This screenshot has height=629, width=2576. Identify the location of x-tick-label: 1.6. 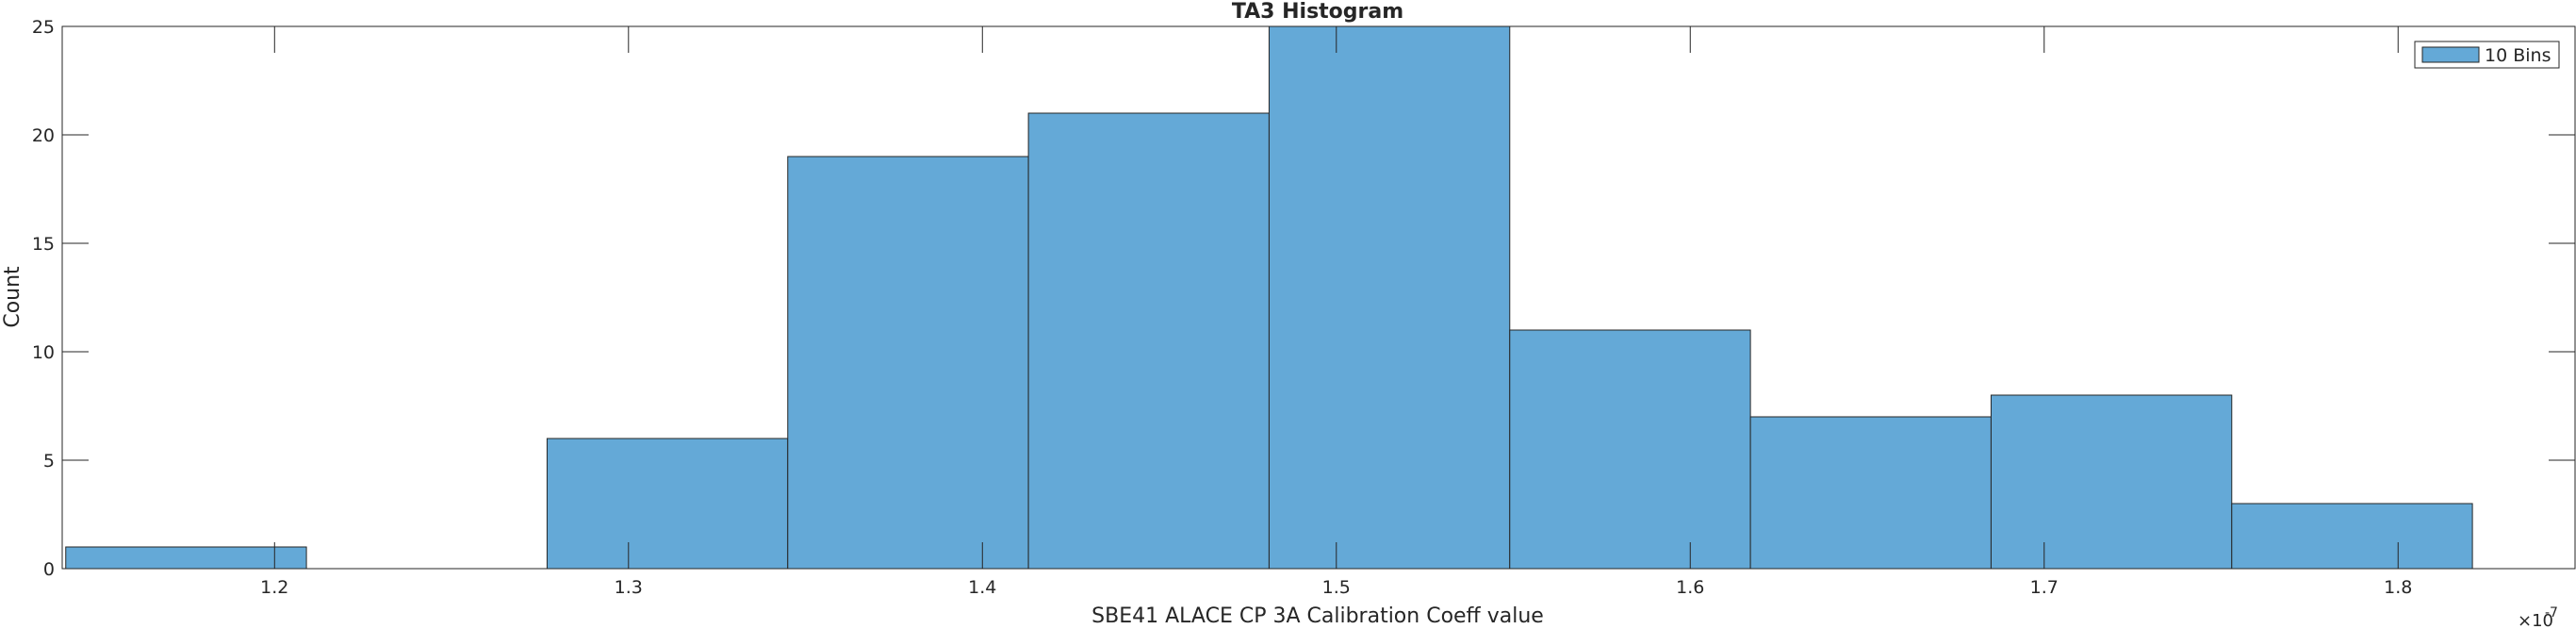
(1690, 587).